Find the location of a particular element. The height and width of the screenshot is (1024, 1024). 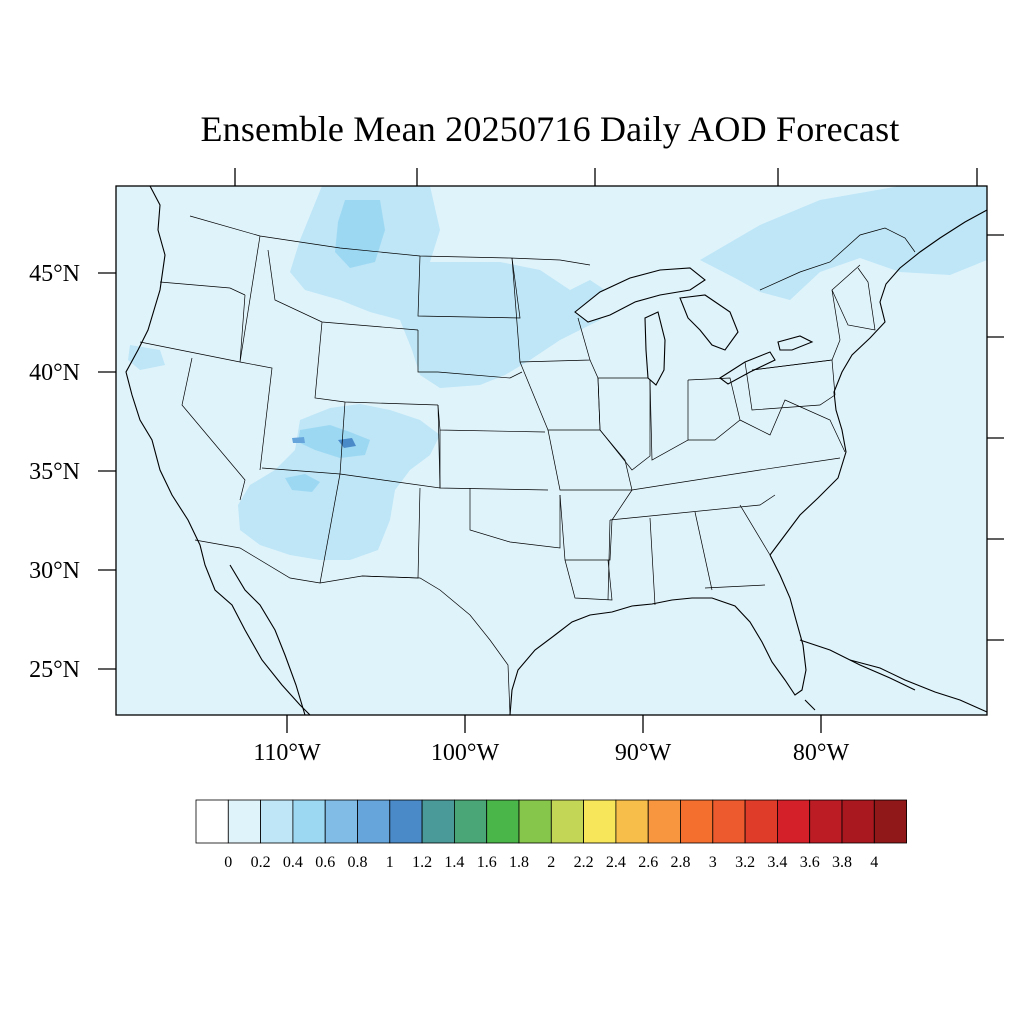

border-wa-or is located at coordinates (202, 288).